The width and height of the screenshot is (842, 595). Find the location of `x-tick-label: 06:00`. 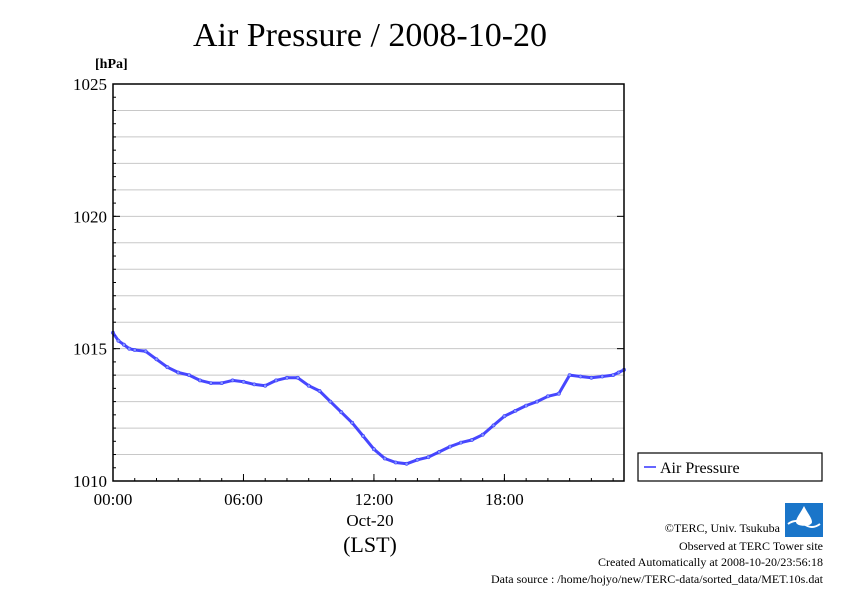

x-tick-label: 06:00 is located at coordinates (243, 499).